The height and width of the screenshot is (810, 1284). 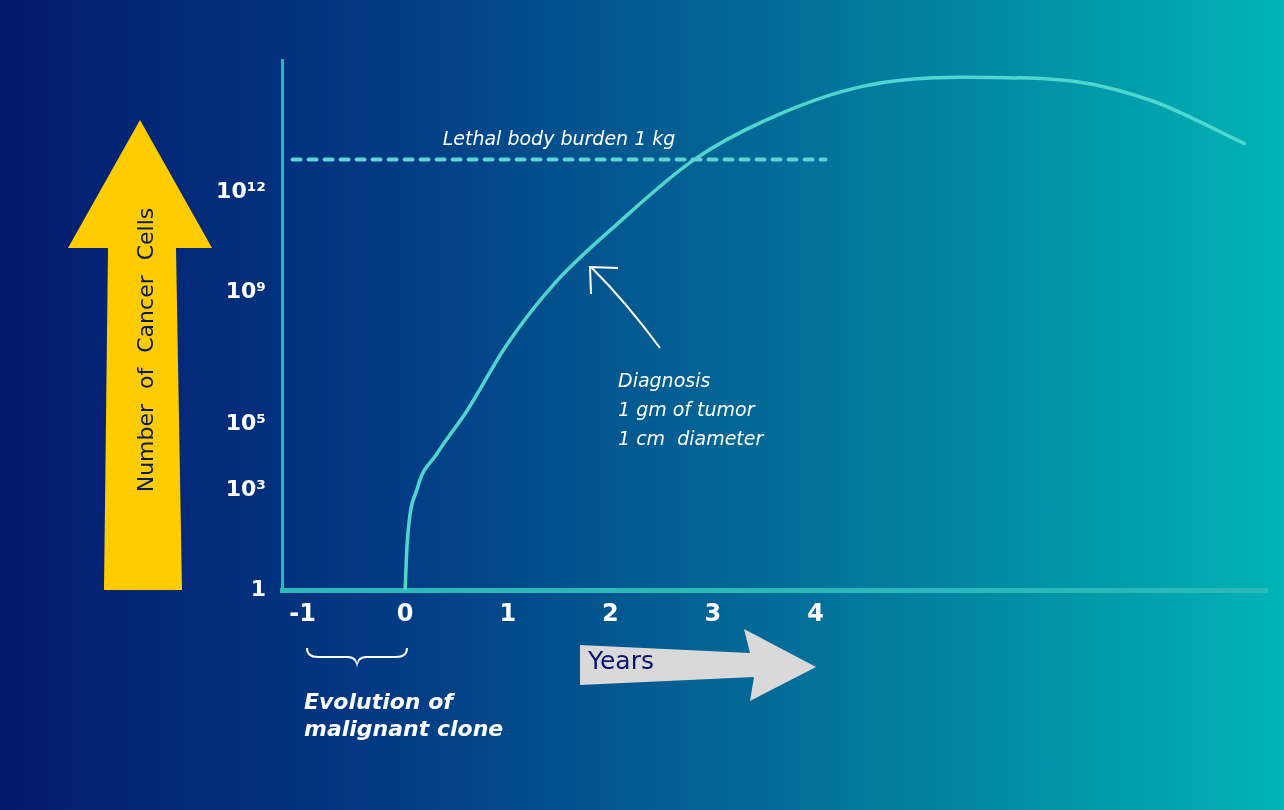 I want to click on annotation: Diagnosis 1 gm of tumor 1 cm diameter, so click(x=691, y=409).